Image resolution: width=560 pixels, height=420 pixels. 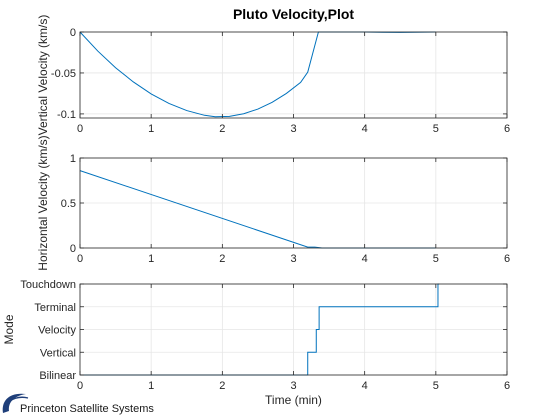 What do you see at coordinates (58, 353) in the screenshot?
I see `y-tick-label: Vertical` at bounding box center [58, 353].